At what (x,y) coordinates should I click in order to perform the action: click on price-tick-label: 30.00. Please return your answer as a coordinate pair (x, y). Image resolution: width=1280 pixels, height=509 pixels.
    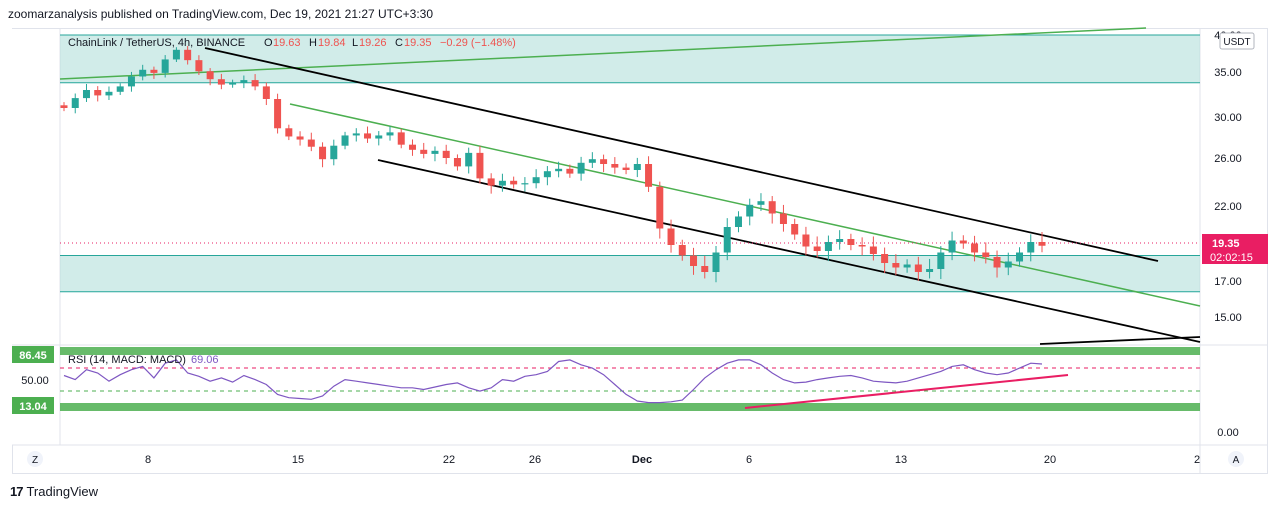
    Looking at the image, I should click on (1228, 118).